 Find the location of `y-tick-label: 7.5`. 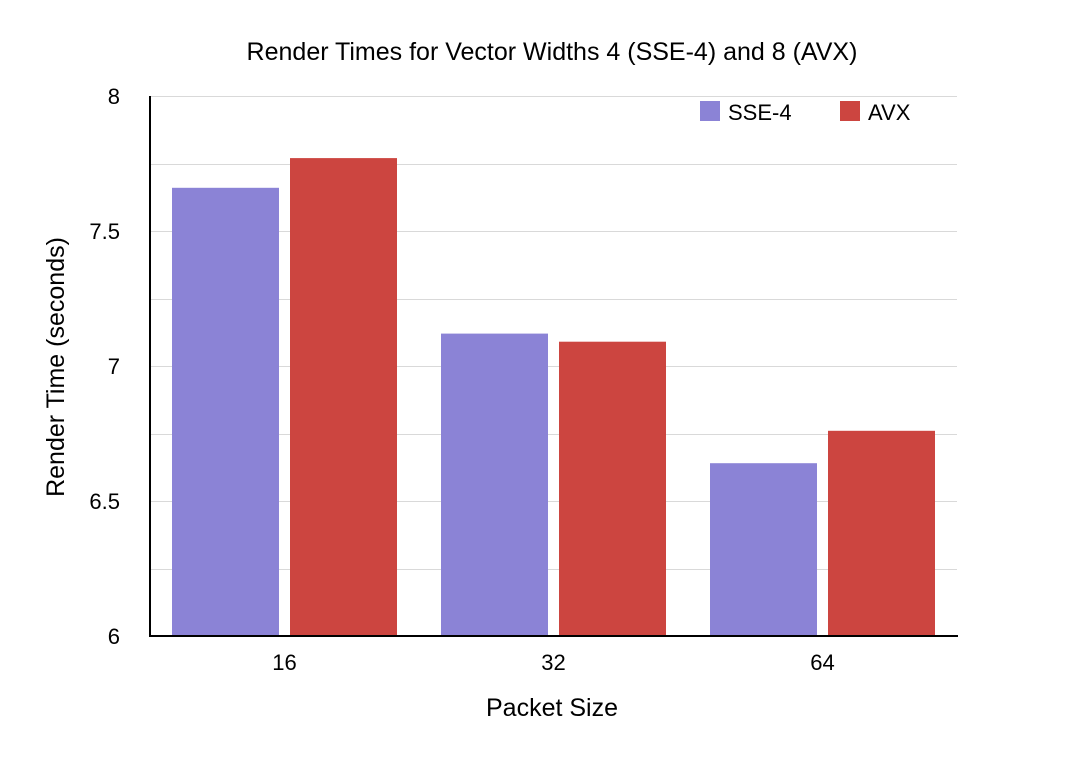

y-tick-label: 7.5 is located at coordinates (104, 231).